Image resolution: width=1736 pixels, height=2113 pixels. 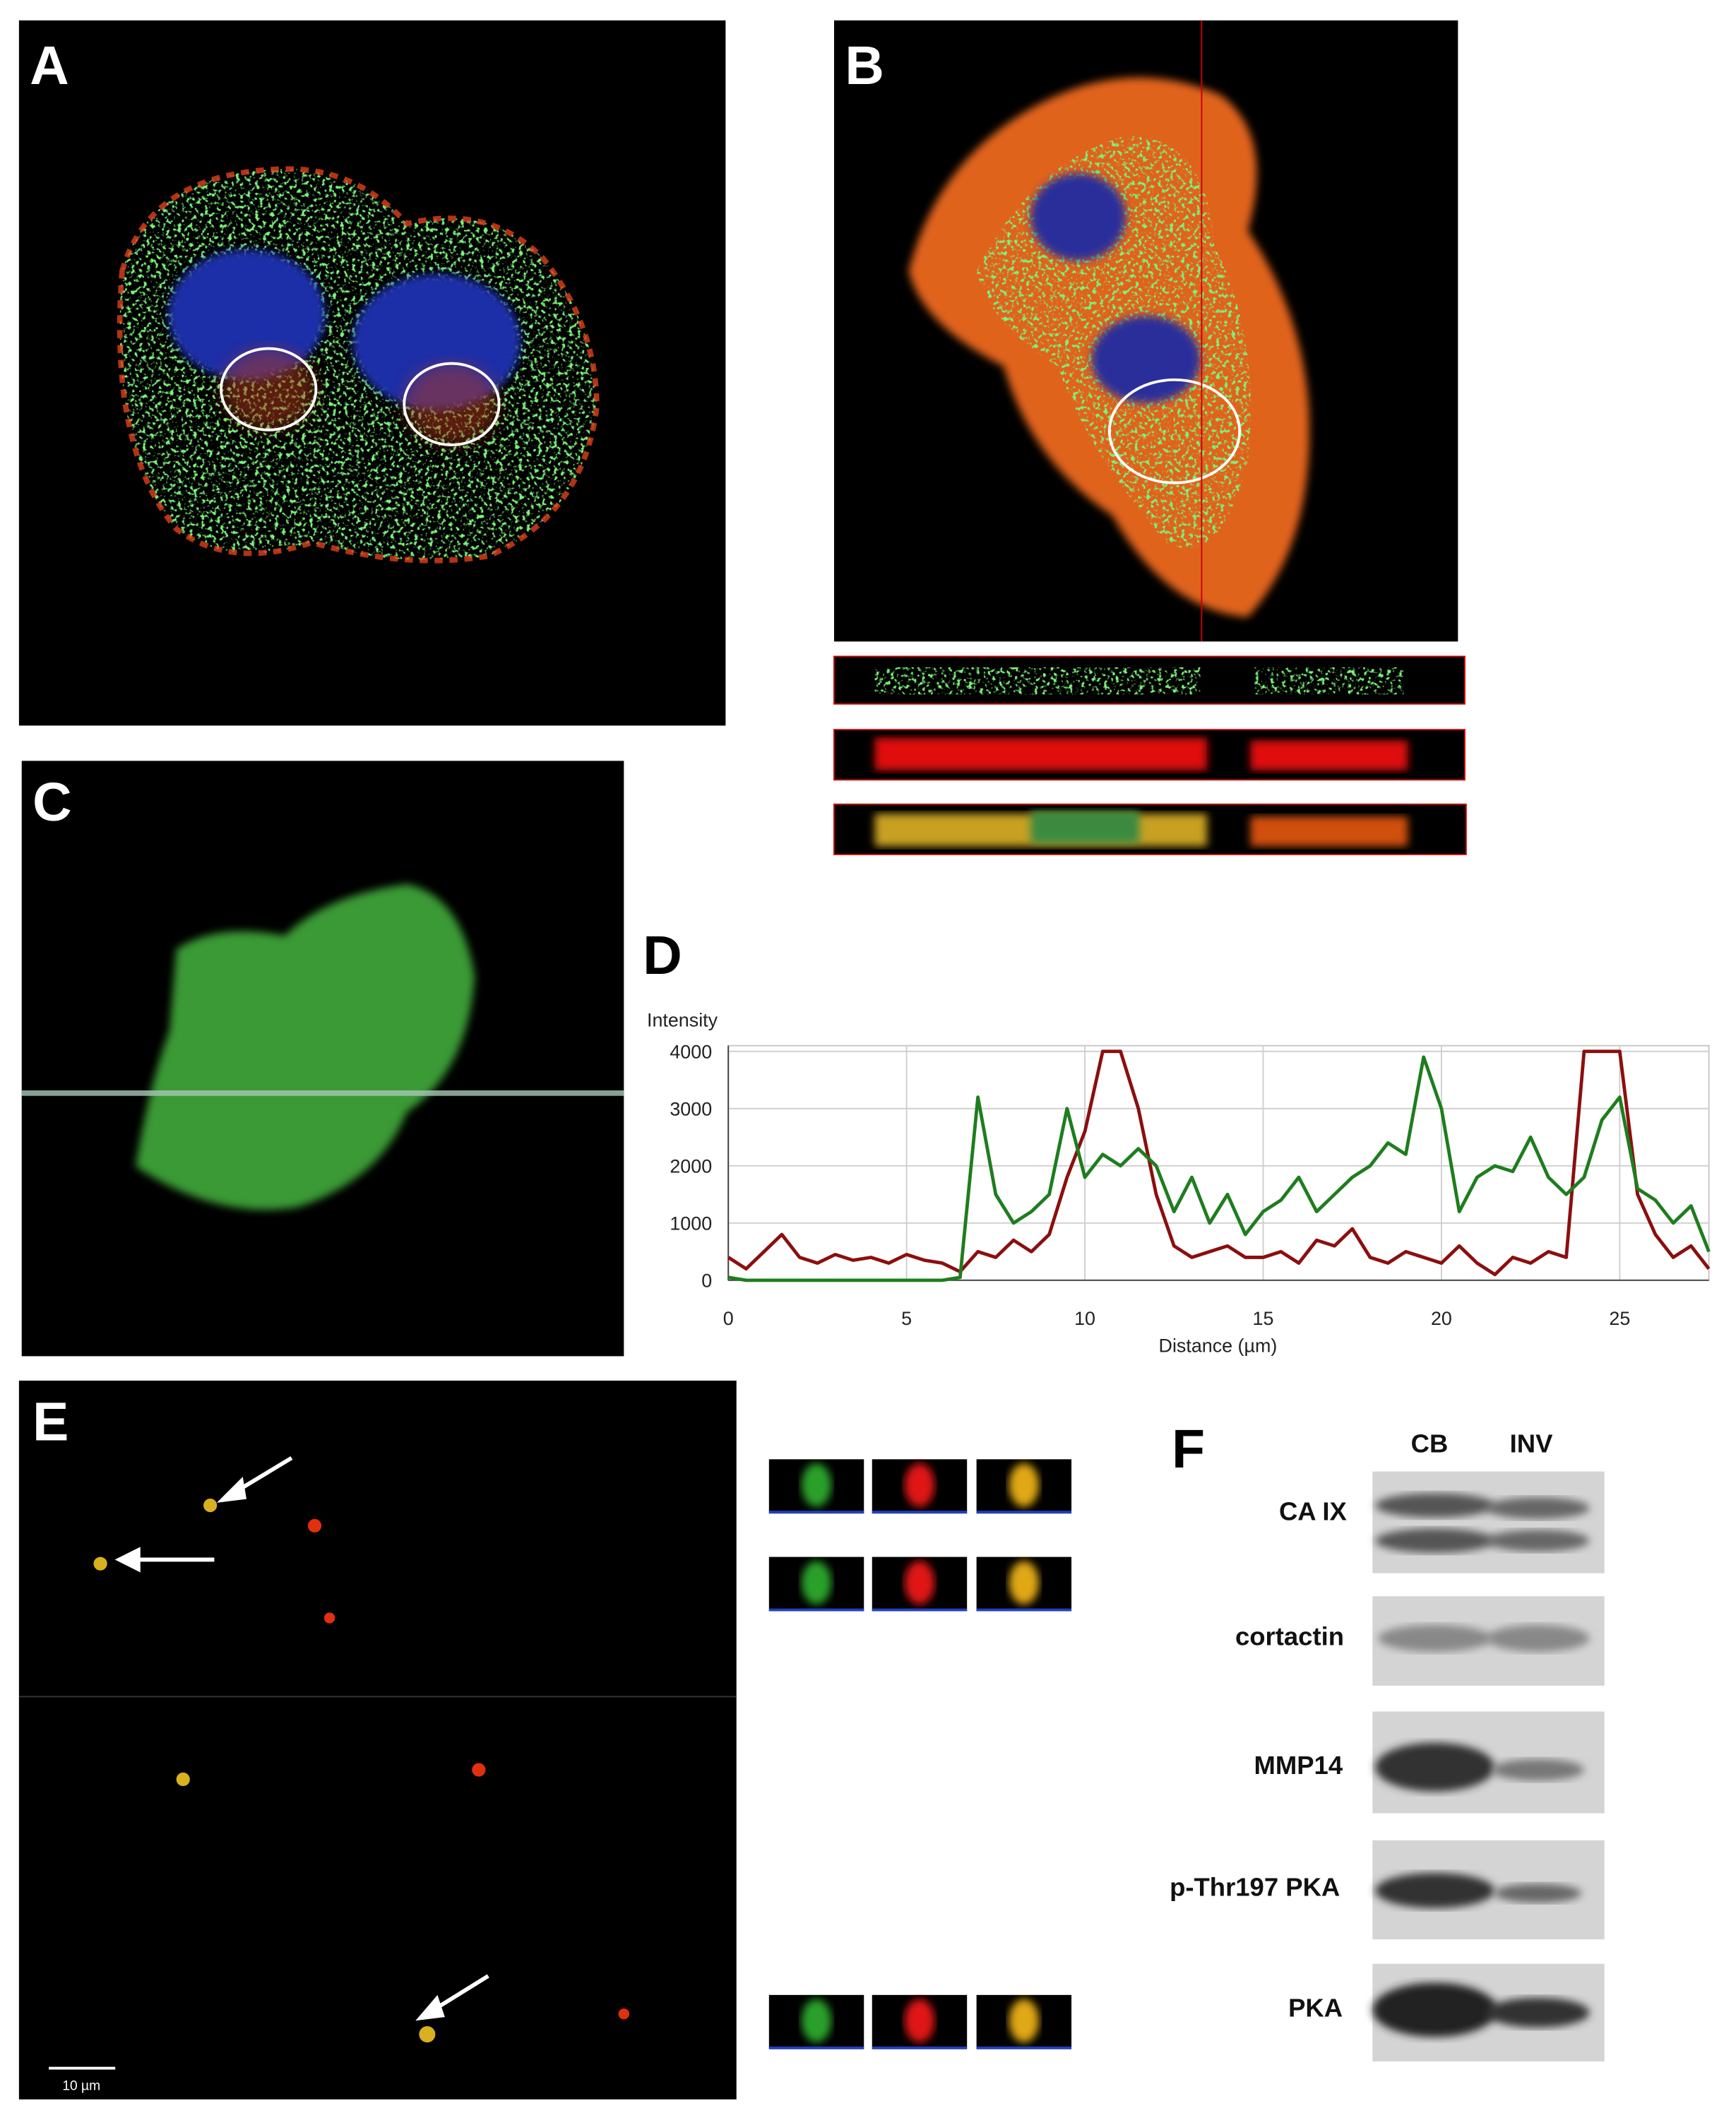 What do you see at coordinates (1430, 1443) in the screenshot?
I see `lane-label: CB` at bounding box center [1430, 1443].